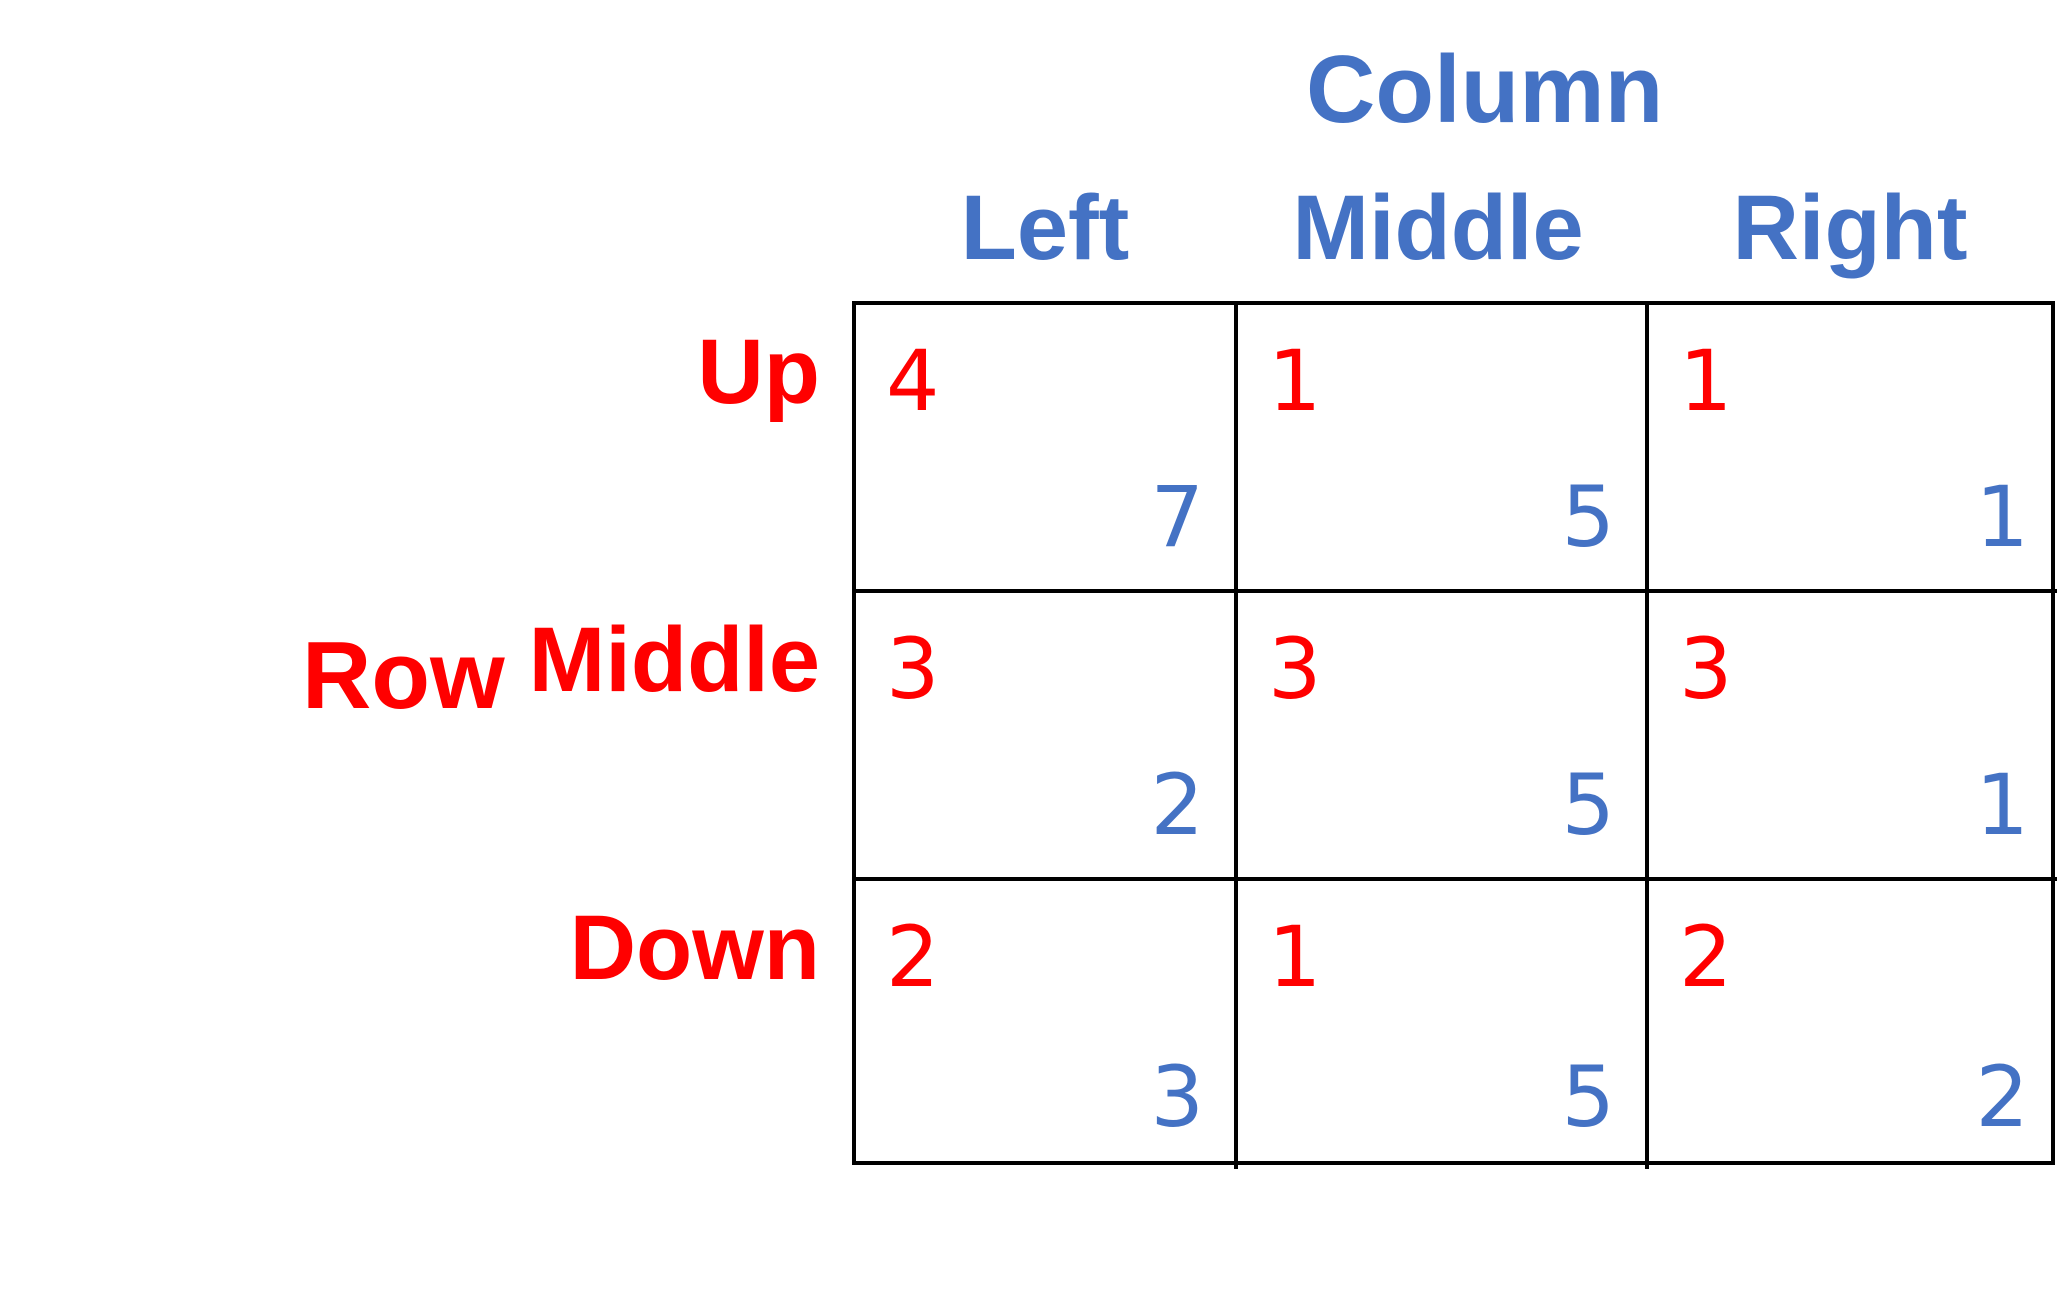 The image size is (2057, 1306). What do you see at coordinates (1047, 1025) in the screenshot?
I see `payoff-cell-down-left: 2 3` at bounding box center [1047, 1025].